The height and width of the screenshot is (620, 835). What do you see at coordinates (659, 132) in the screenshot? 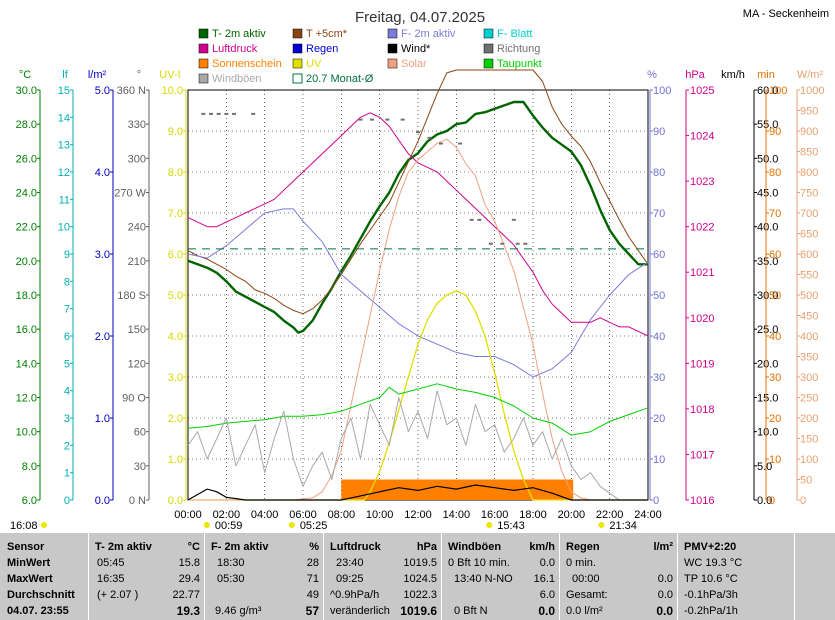
I see `axis-label-hum-1: 90` at bounding box center [659, 132].